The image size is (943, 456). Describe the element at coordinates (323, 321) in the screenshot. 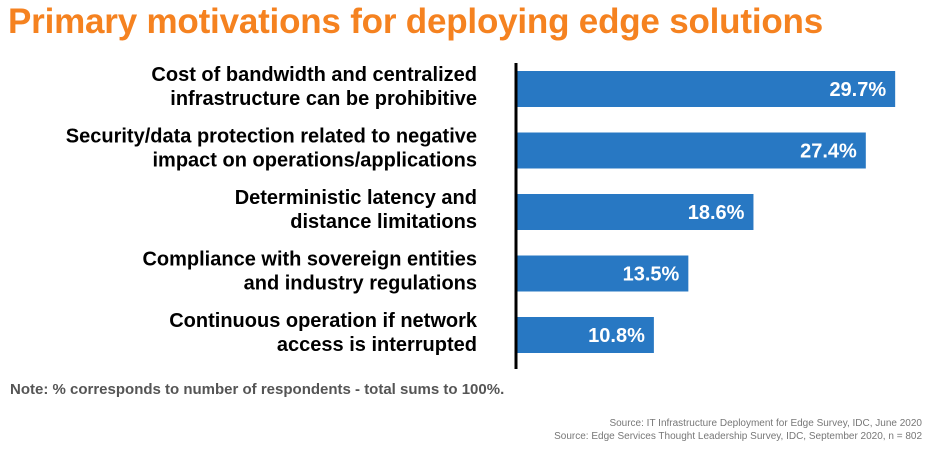

I see `category-label-5-line-1: Continuous operation if network` at that location.